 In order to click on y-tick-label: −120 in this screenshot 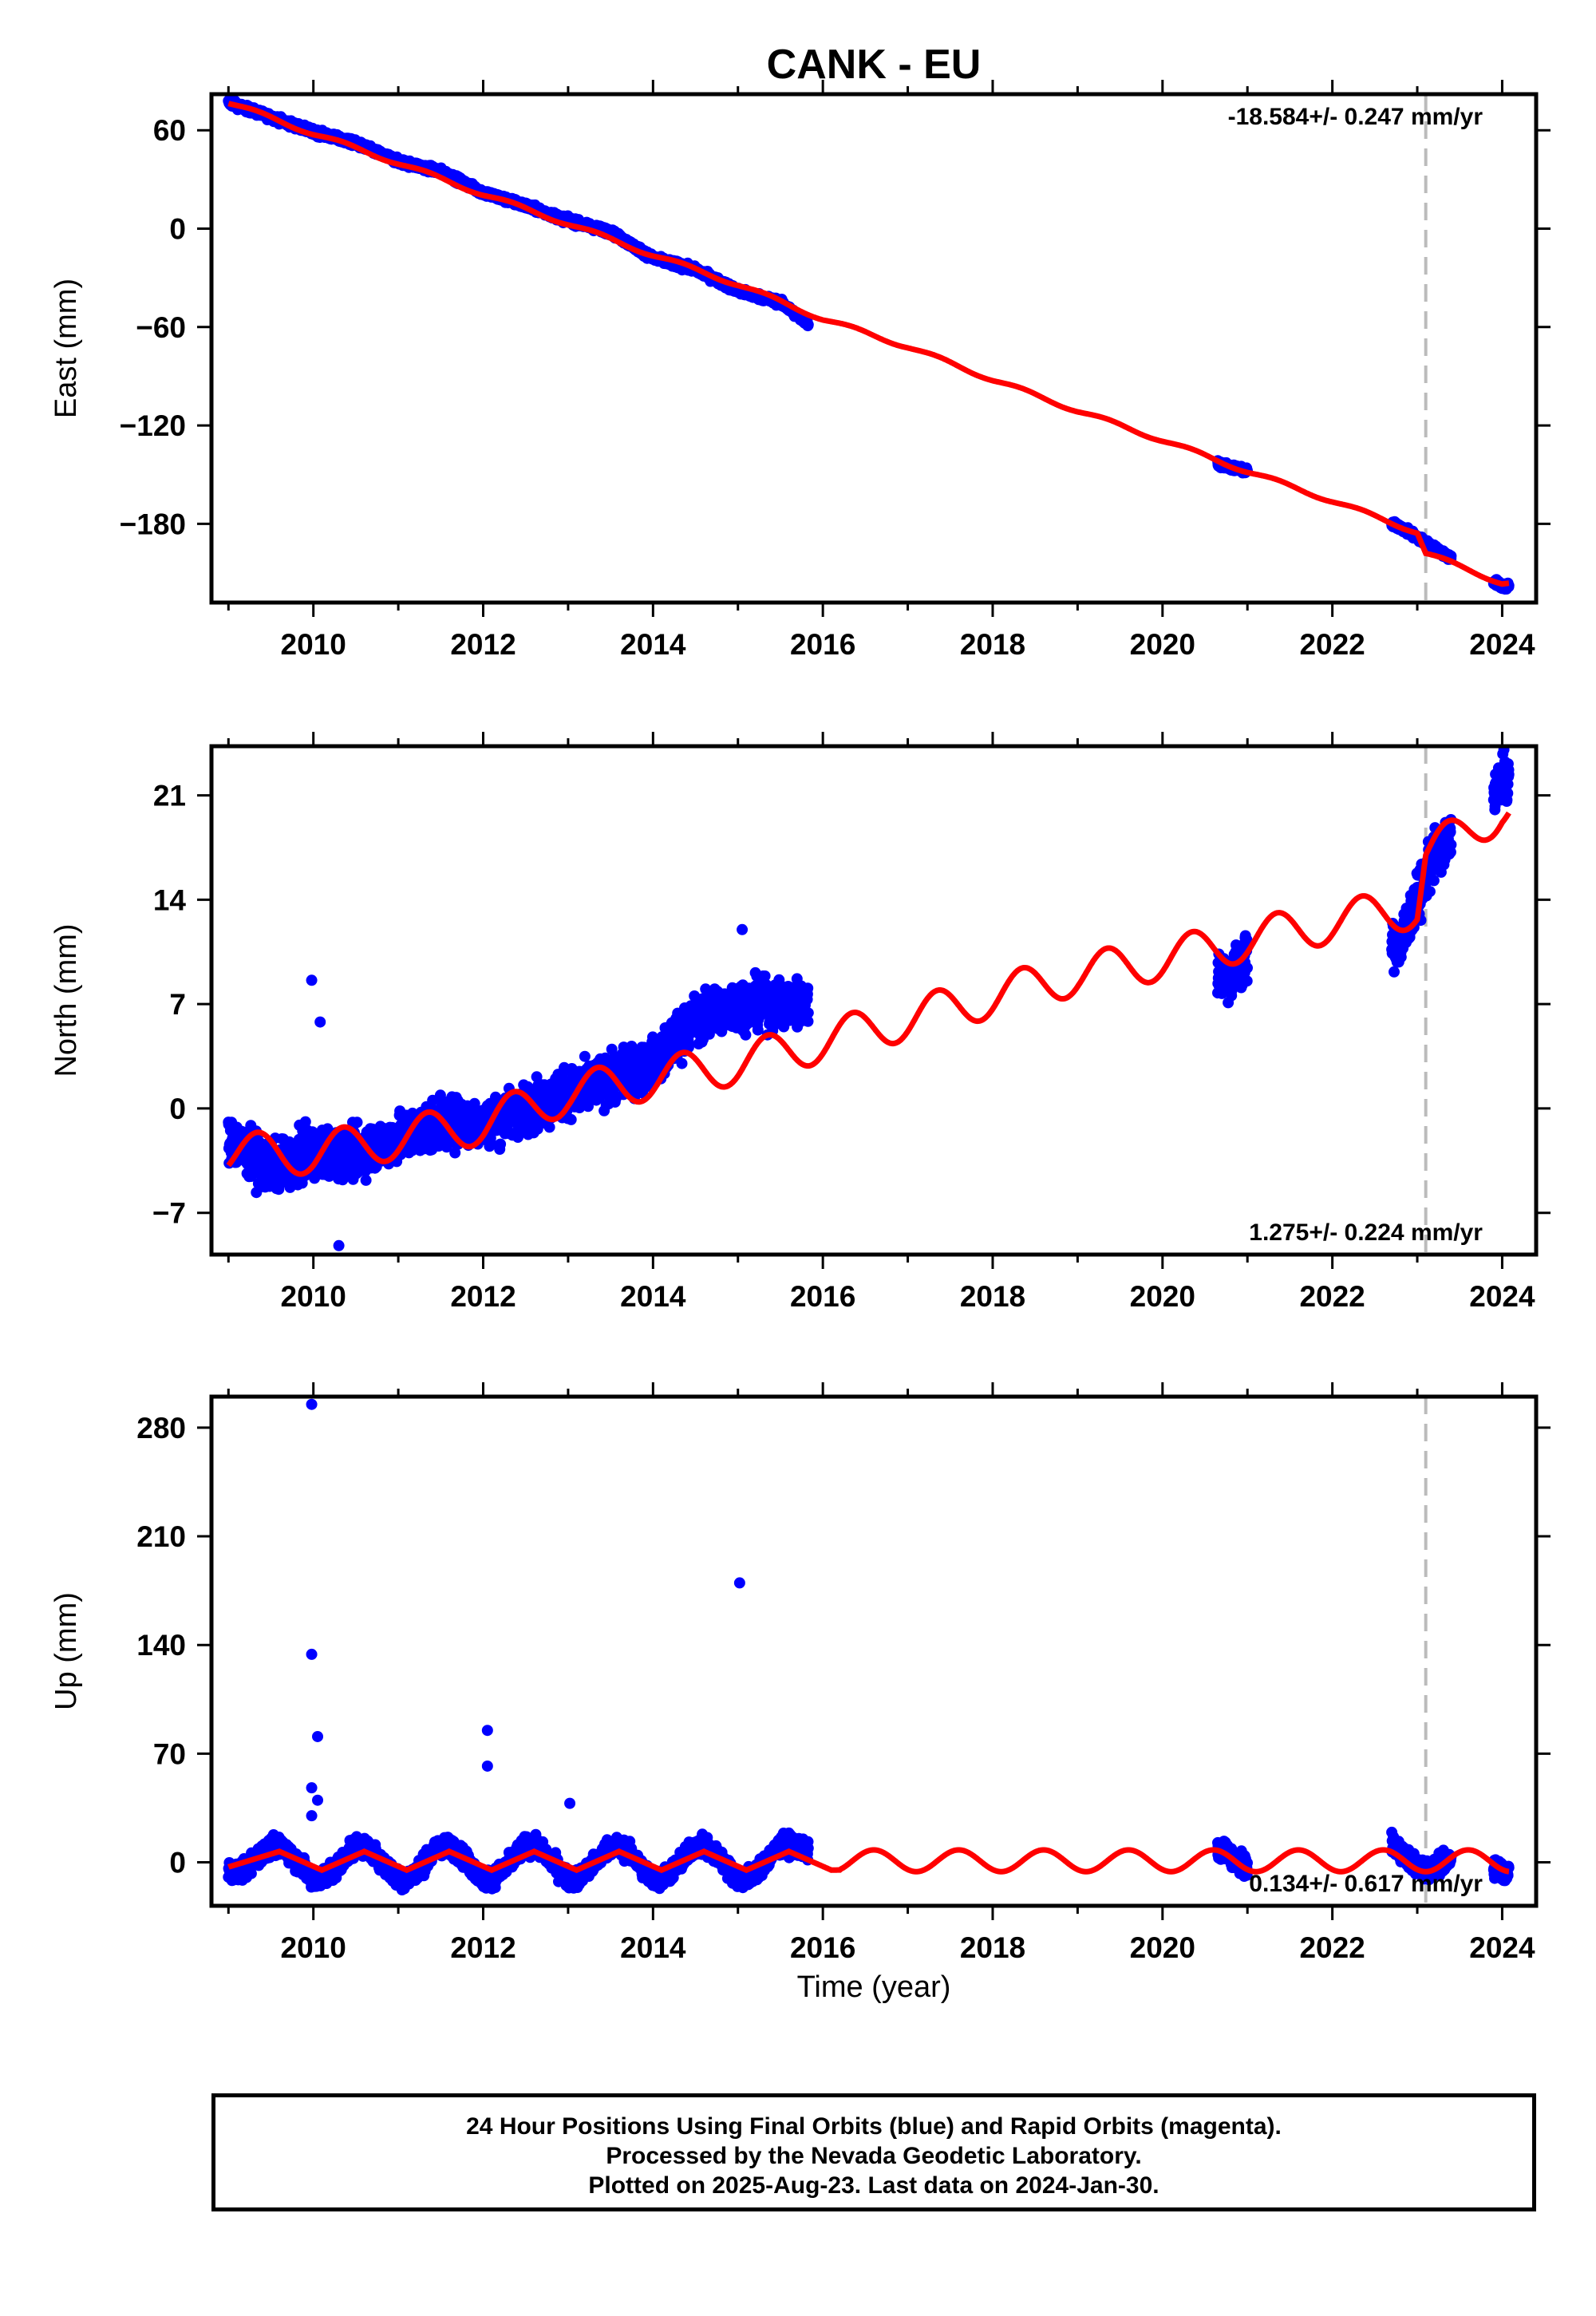, I will do `click(153, 425)`.